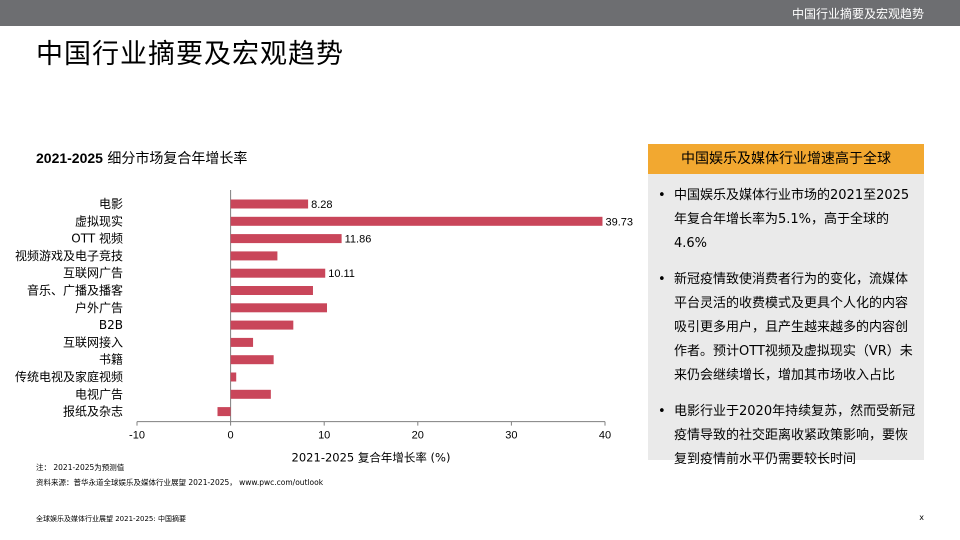 This screenshot has height=540, width=960. Describe the element at coordinates (75, 290) in the screenshot. I see `category-label: 音乐、广播及播客` at that location.